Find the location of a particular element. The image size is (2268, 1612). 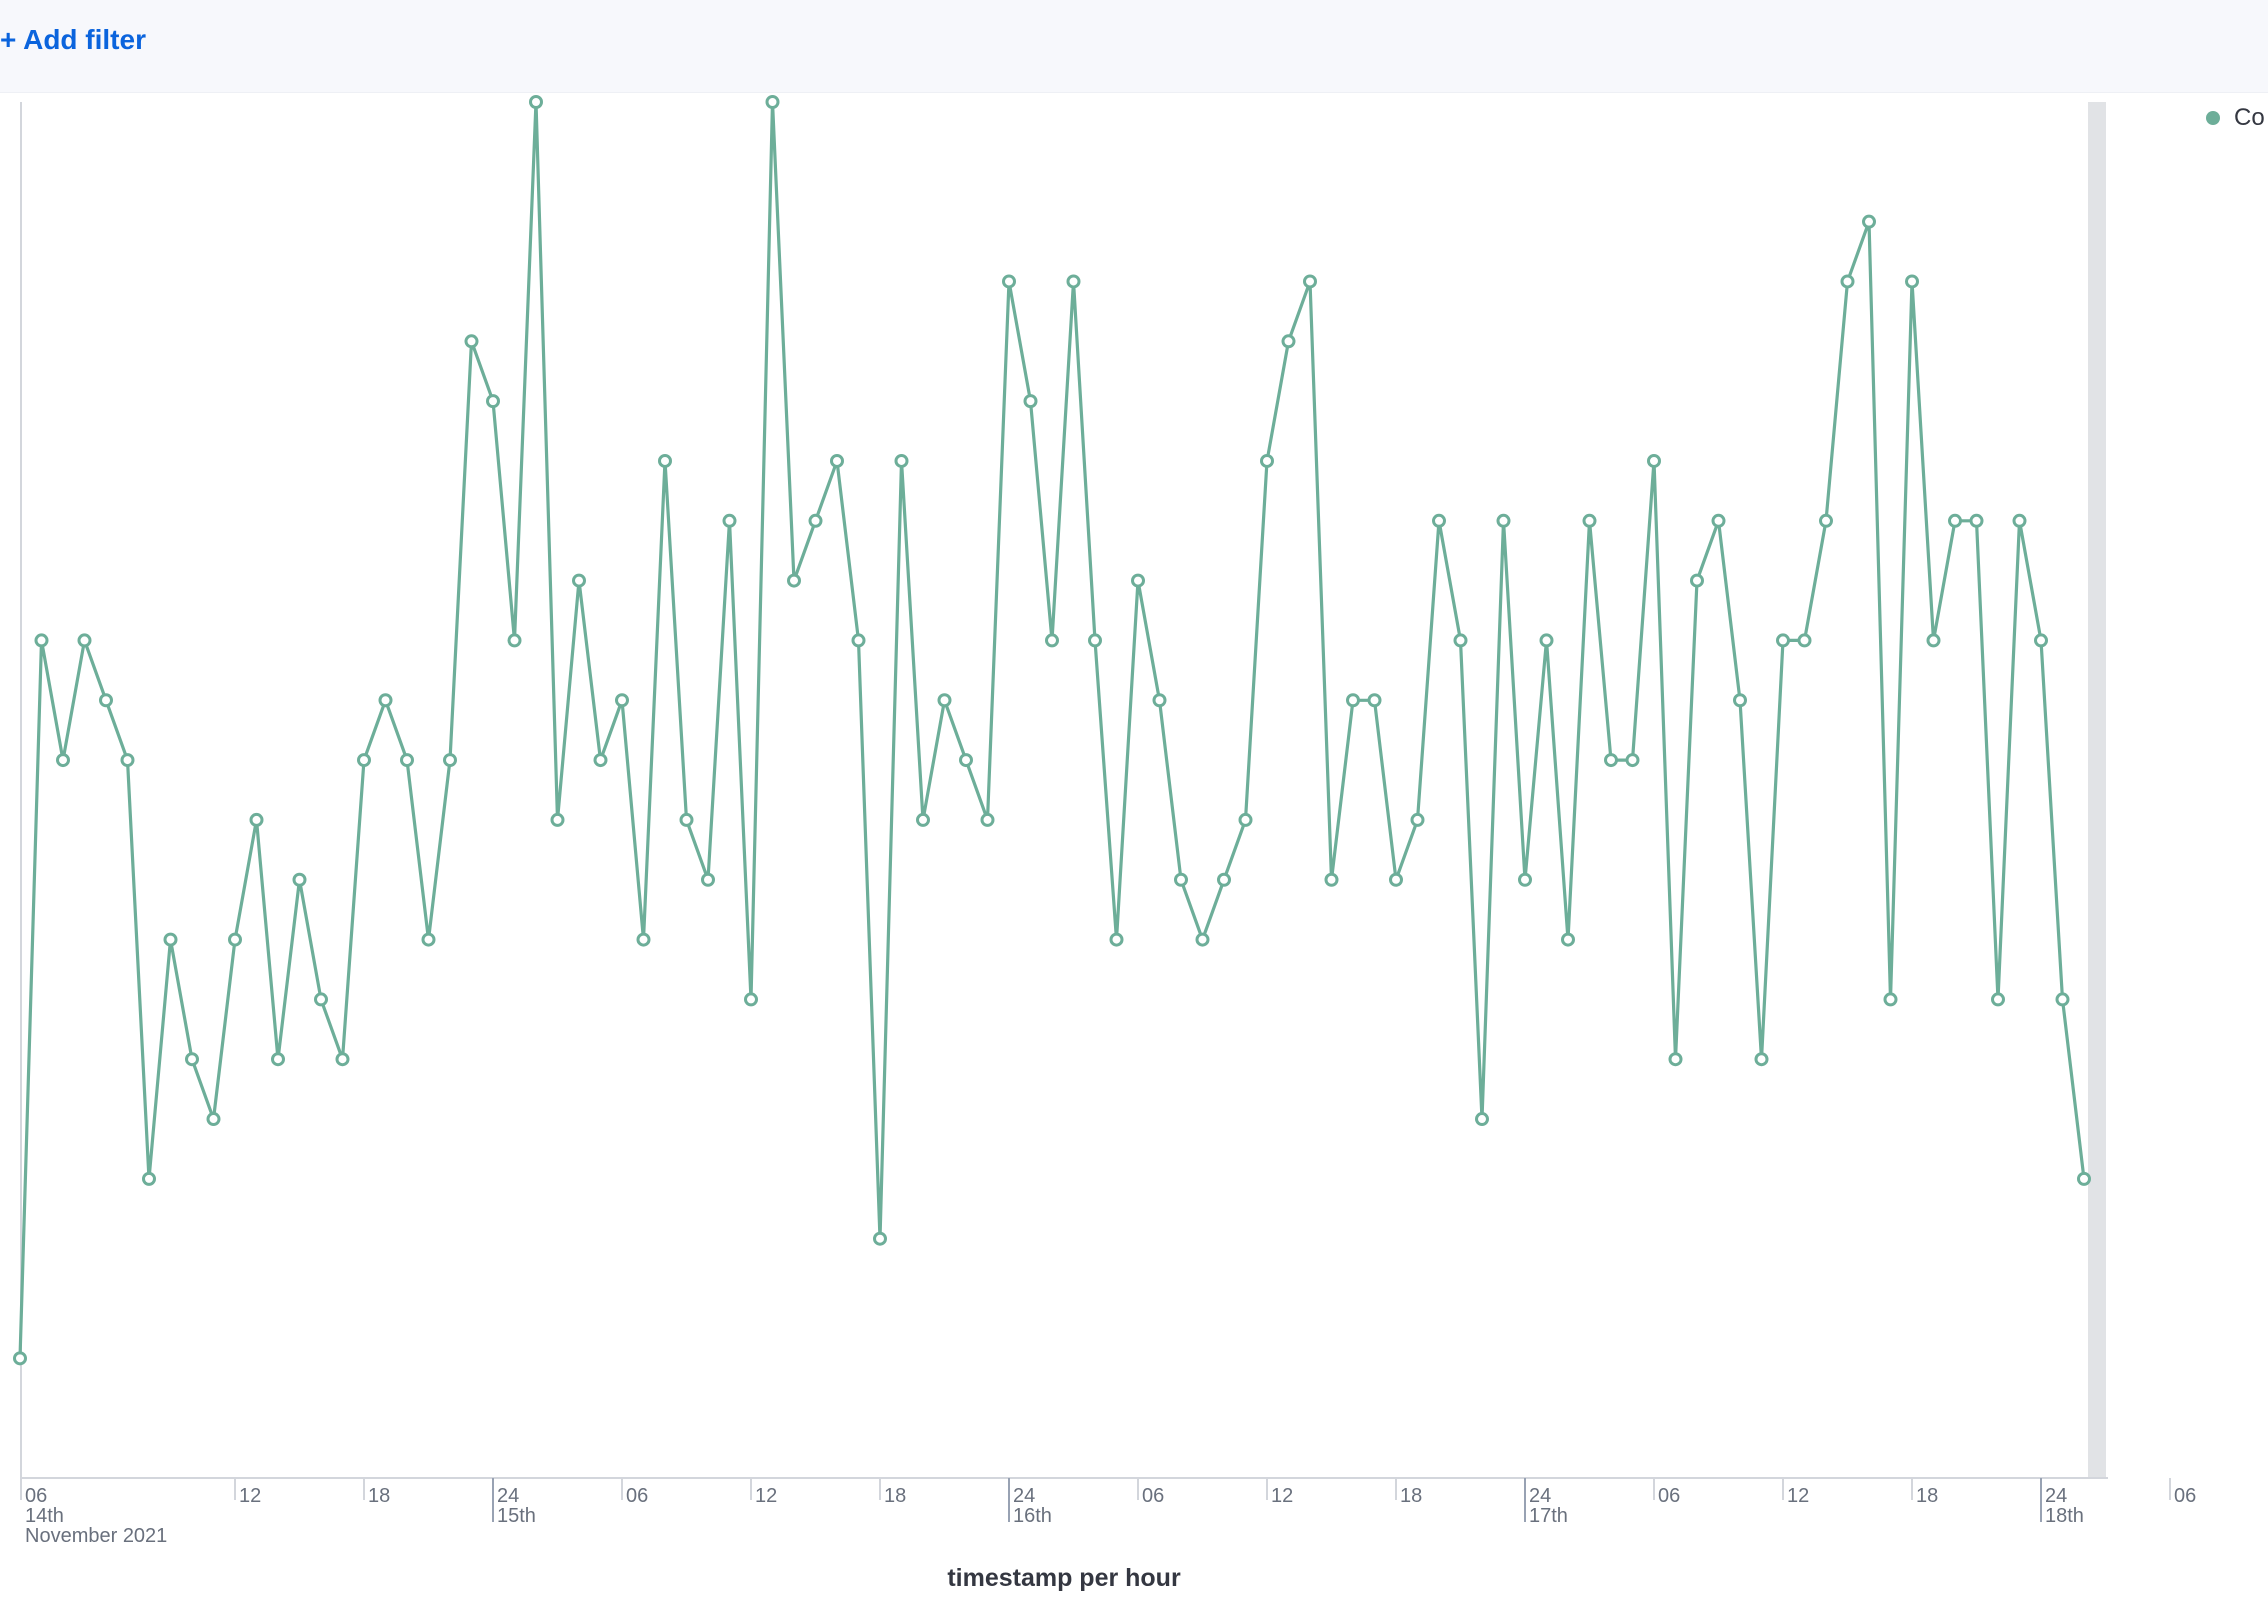

add-filter-button: + Add filter is located at coordinates (73, 39).